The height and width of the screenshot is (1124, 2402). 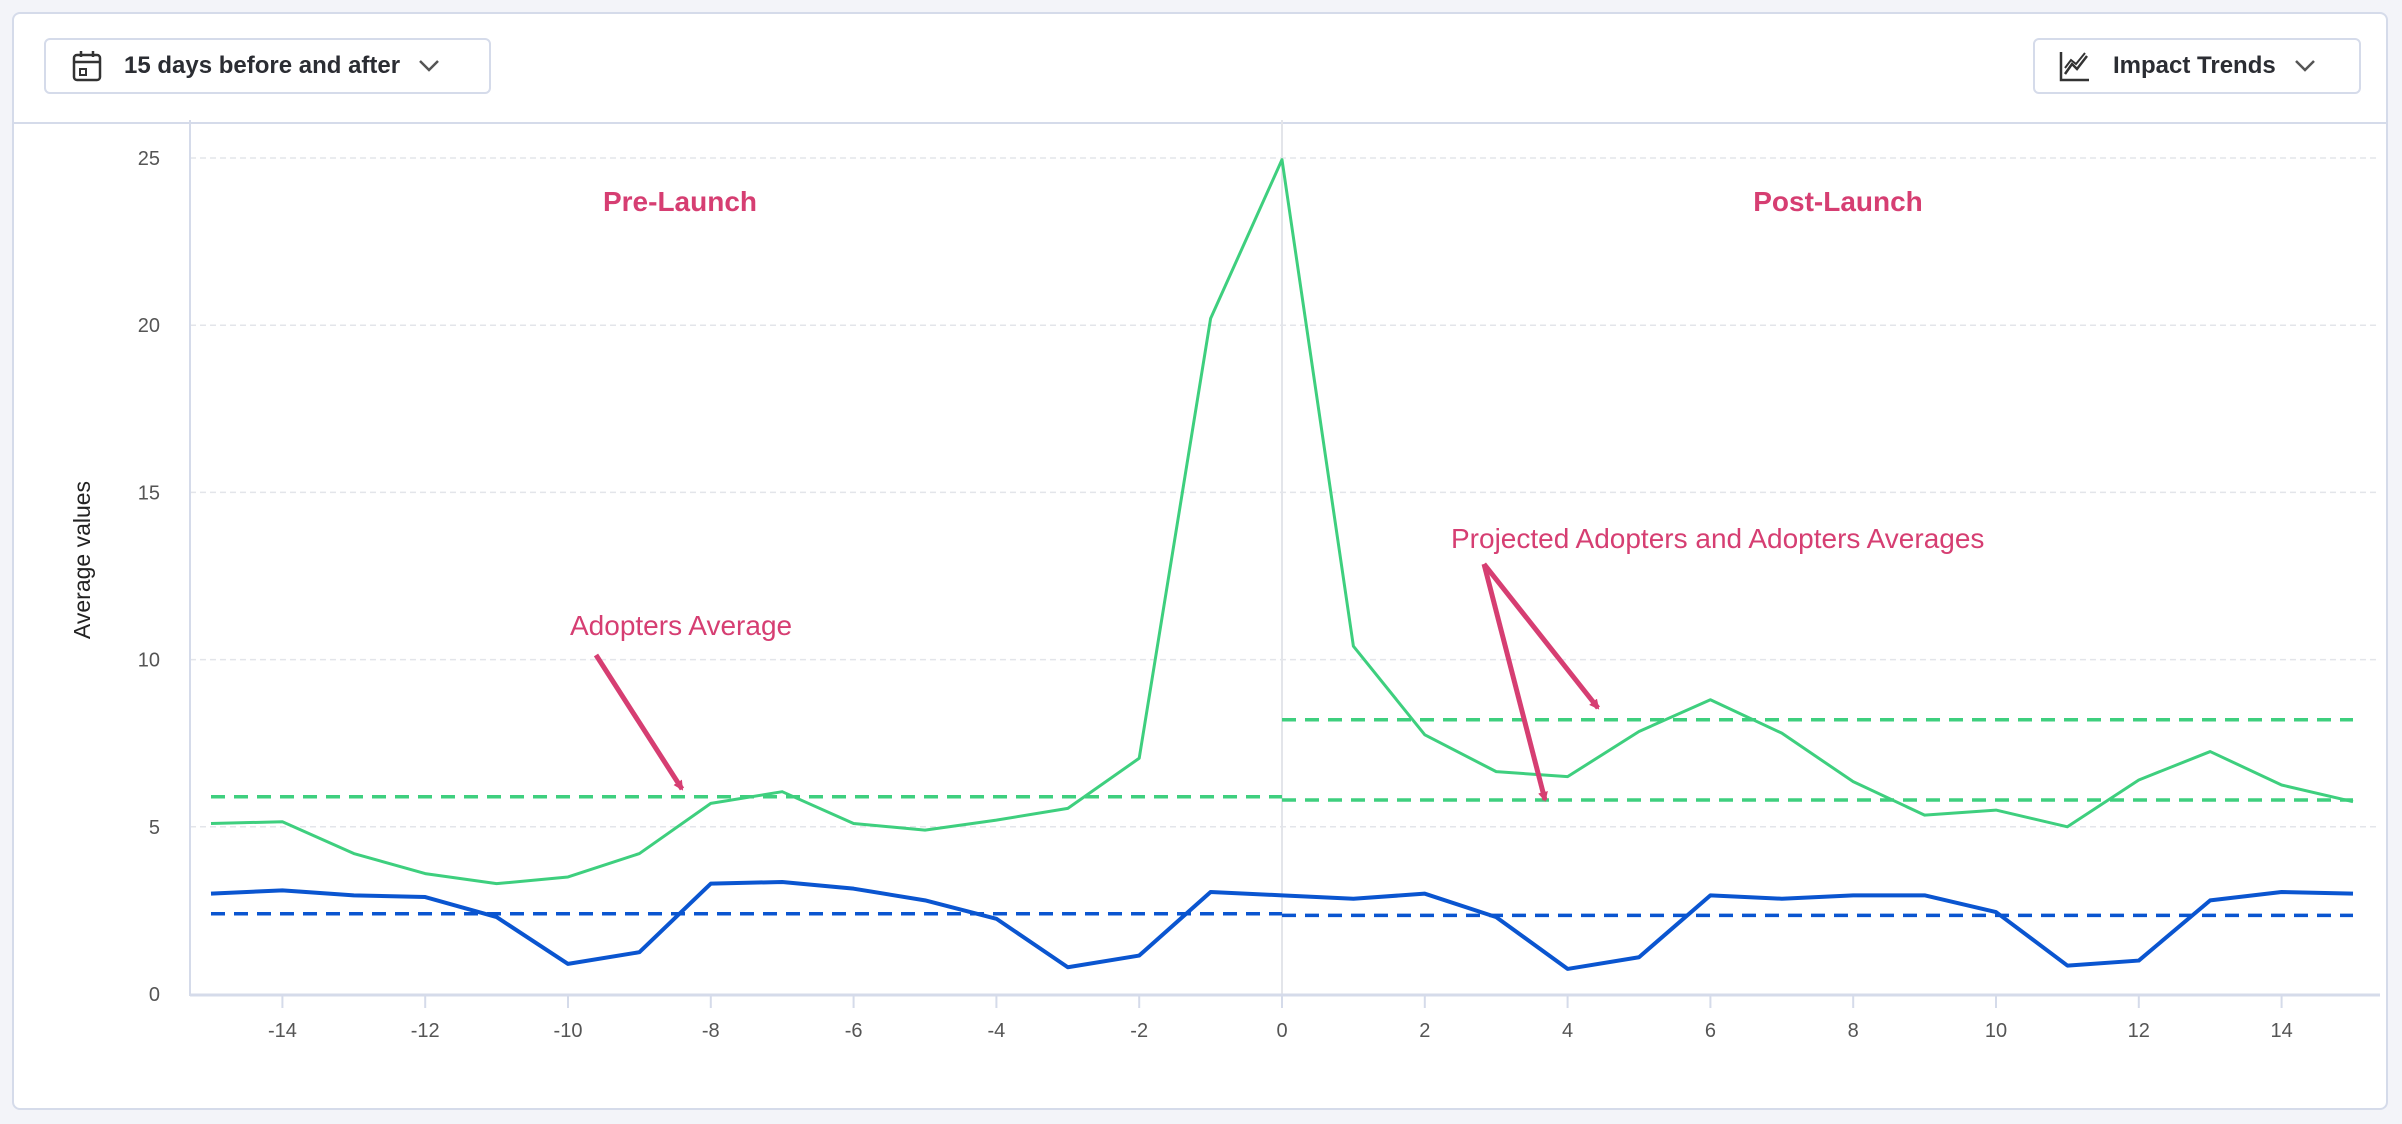 I want to click on x-tick-label: -10, so click(x=568, y=1031).